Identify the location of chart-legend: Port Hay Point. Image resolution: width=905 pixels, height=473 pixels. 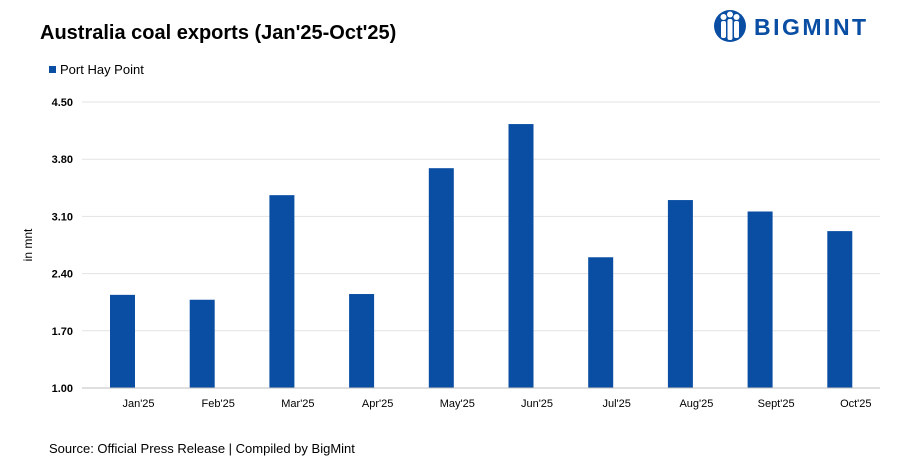
(96, 69).